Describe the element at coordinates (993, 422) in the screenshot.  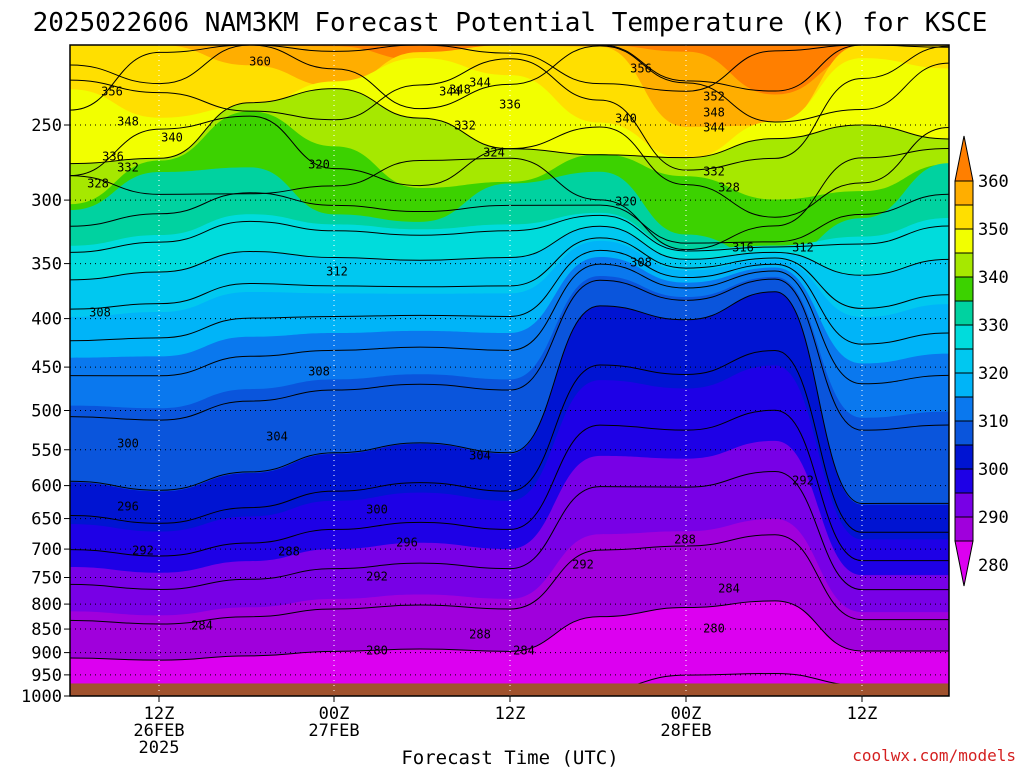
I see `colorbar-label: 310` at that location.